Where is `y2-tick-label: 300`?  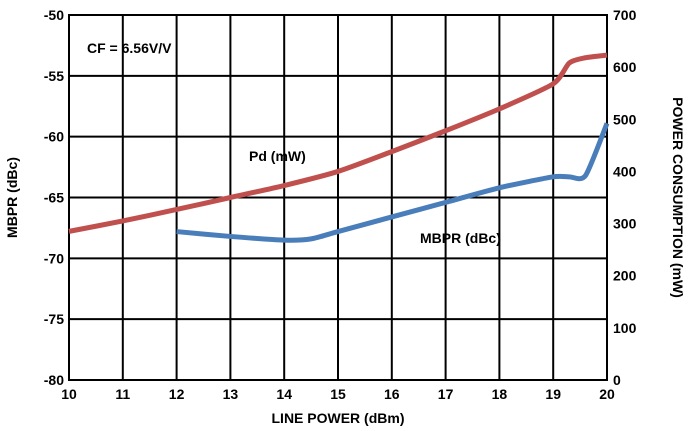
y2-tick-label: 300 is located at coordinates (625, 224).